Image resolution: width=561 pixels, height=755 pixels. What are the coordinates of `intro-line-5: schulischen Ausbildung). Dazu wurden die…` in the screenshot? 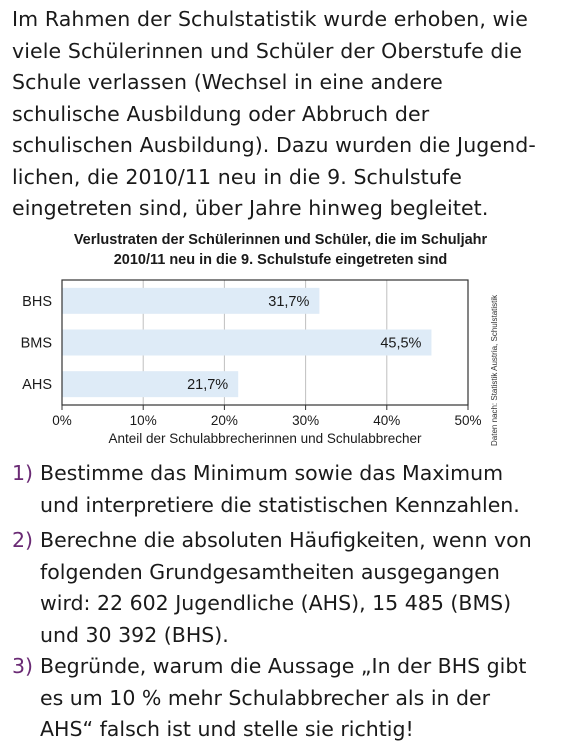 It's located at (274, 145).